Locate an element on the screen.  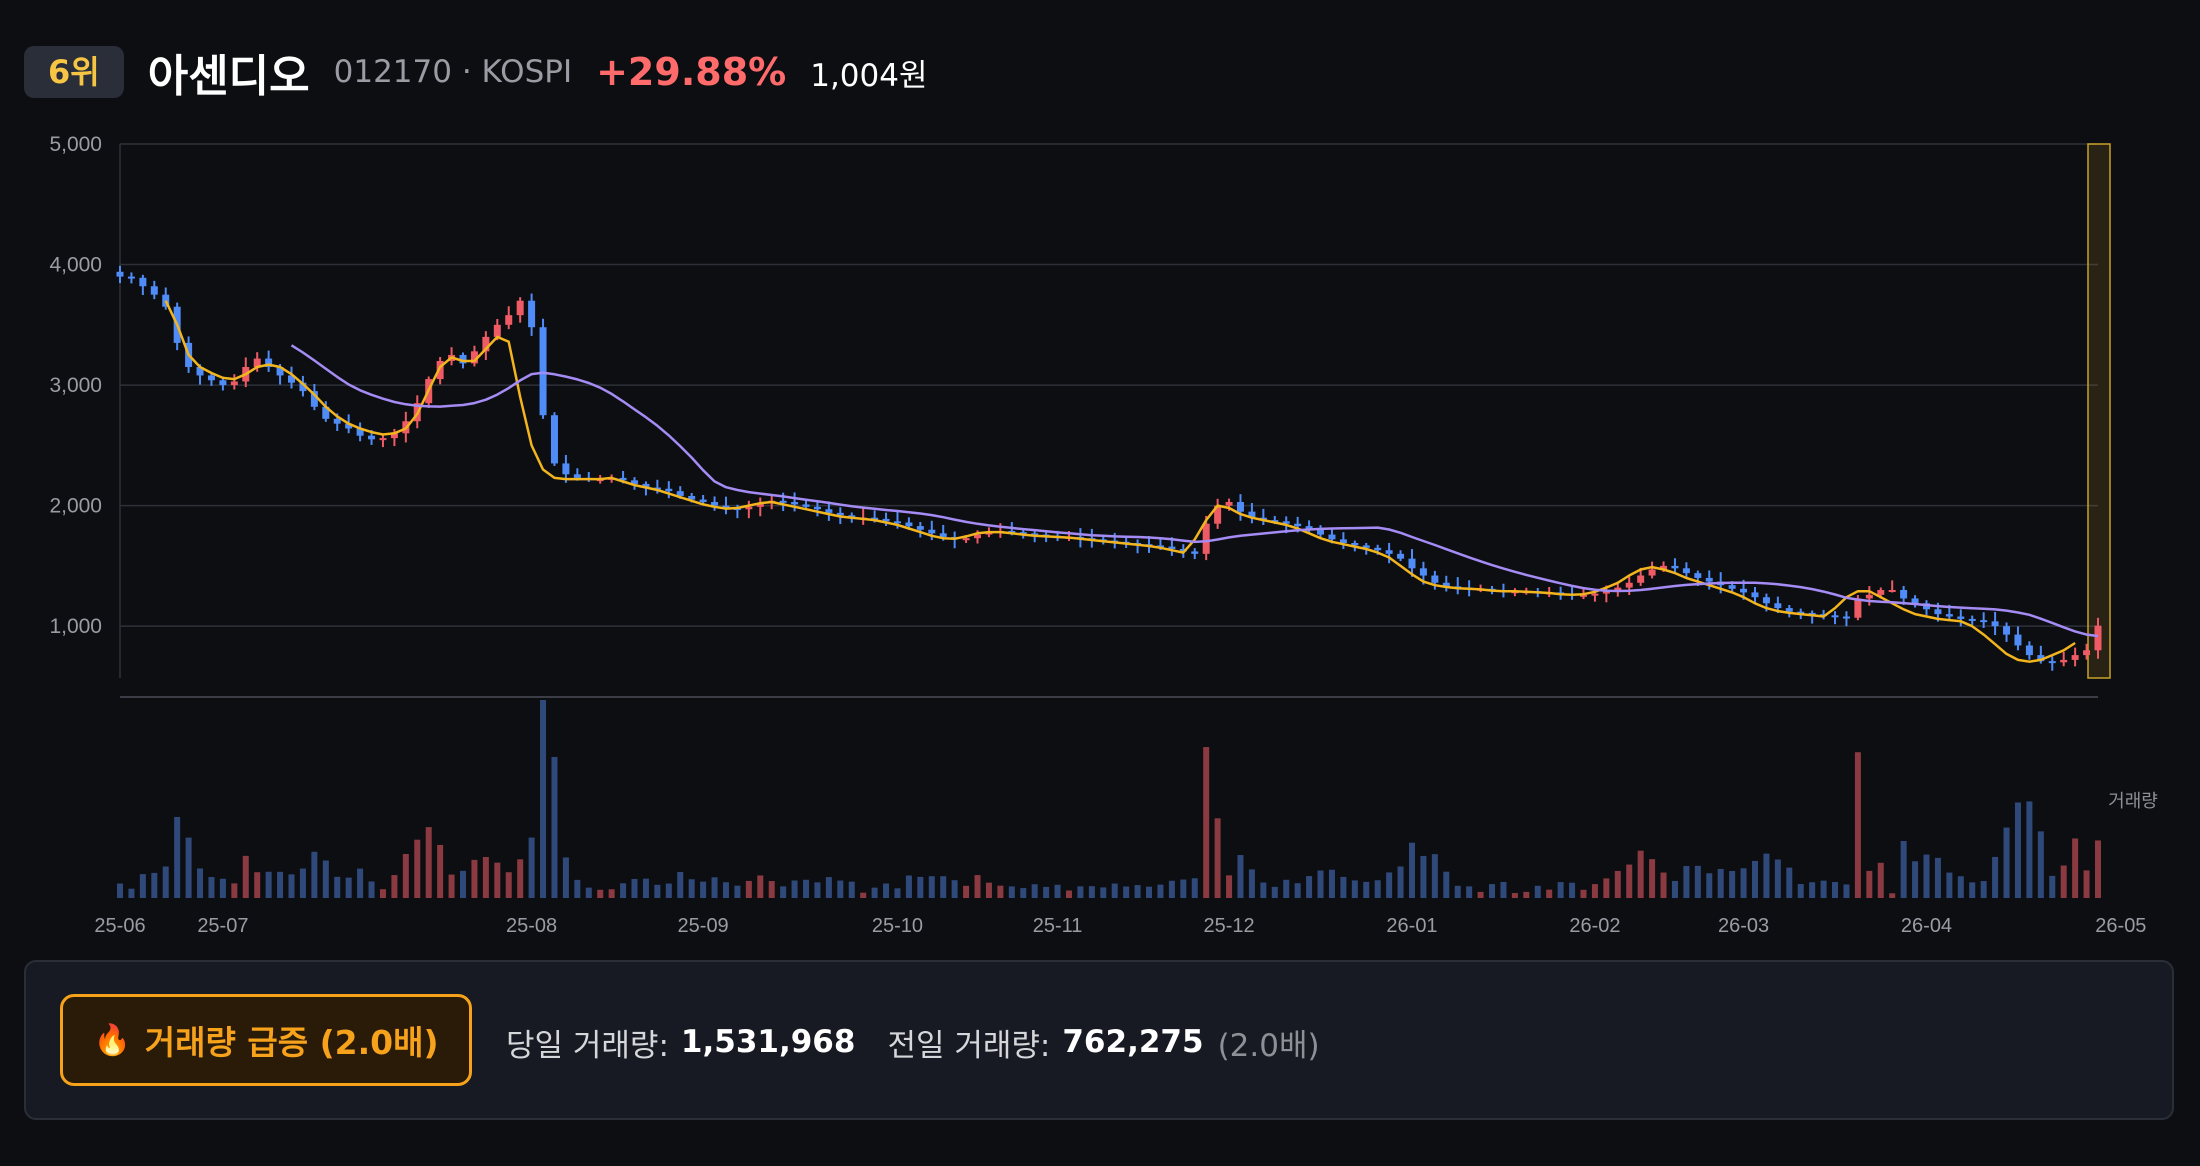
latest-candle-highlight-box is located at coordinates (2099, 411).